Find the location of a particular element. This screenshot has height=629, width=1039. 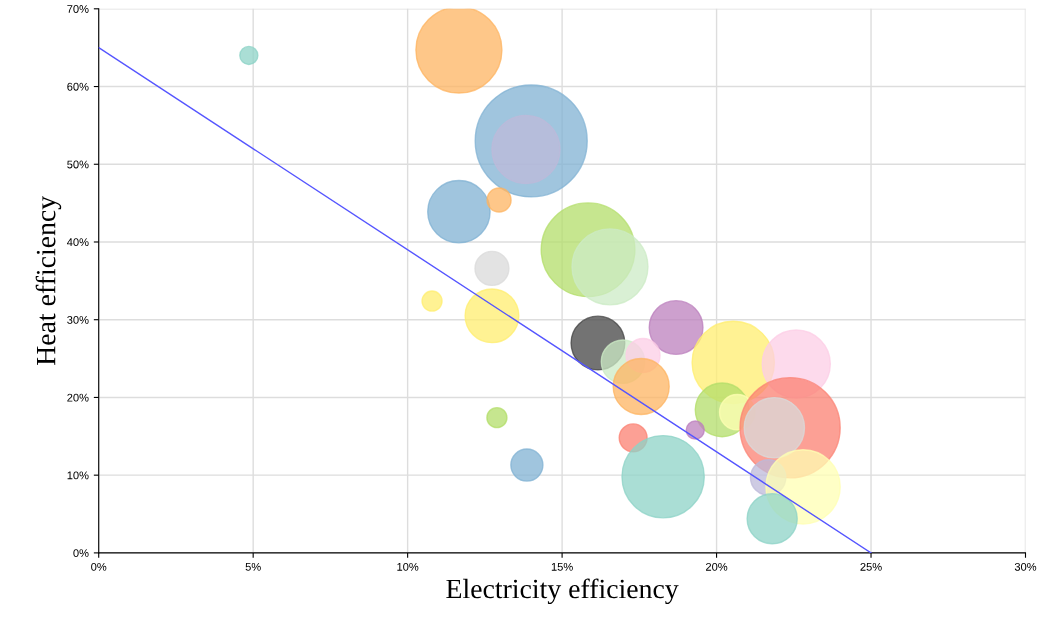

x-axis-title: Electricity efficiency is located at coordinates (562, 591).